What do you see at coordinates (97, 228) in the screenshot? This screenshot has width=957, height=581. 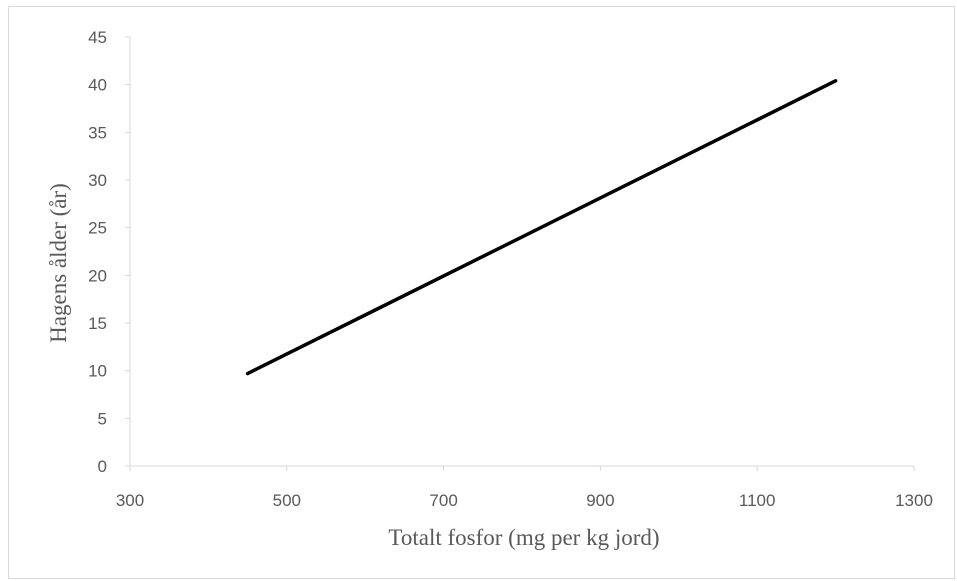 I see `y-tick-label: 25` at bounding box center [97, 228].